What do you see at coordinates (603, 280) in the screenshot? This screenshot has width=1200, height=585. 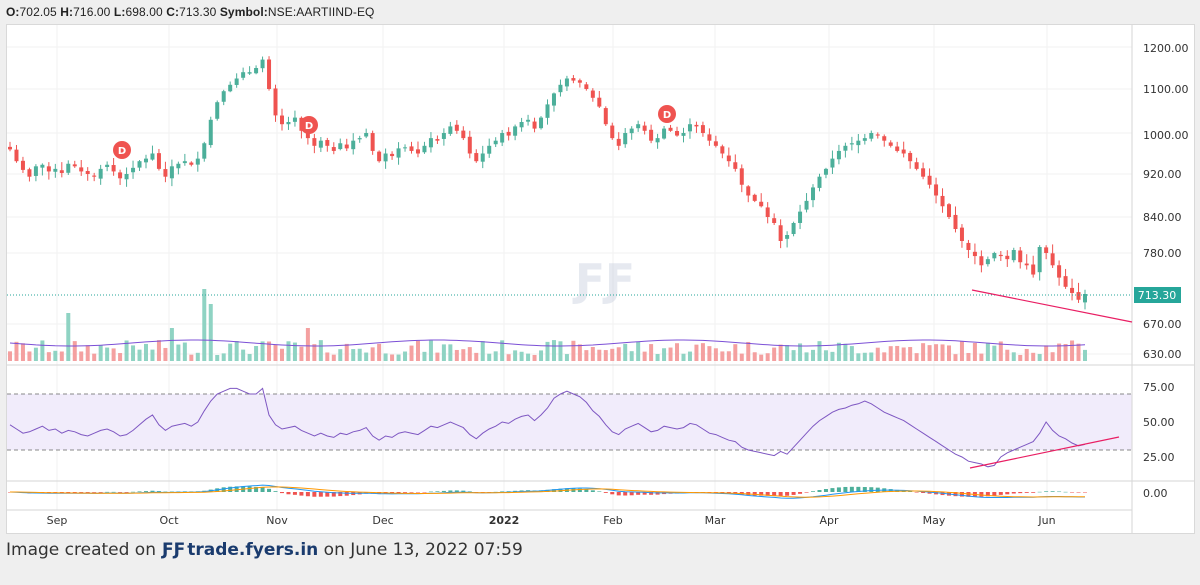 I see `svg-text: ƑƑ` at bounding box center [603, 280].